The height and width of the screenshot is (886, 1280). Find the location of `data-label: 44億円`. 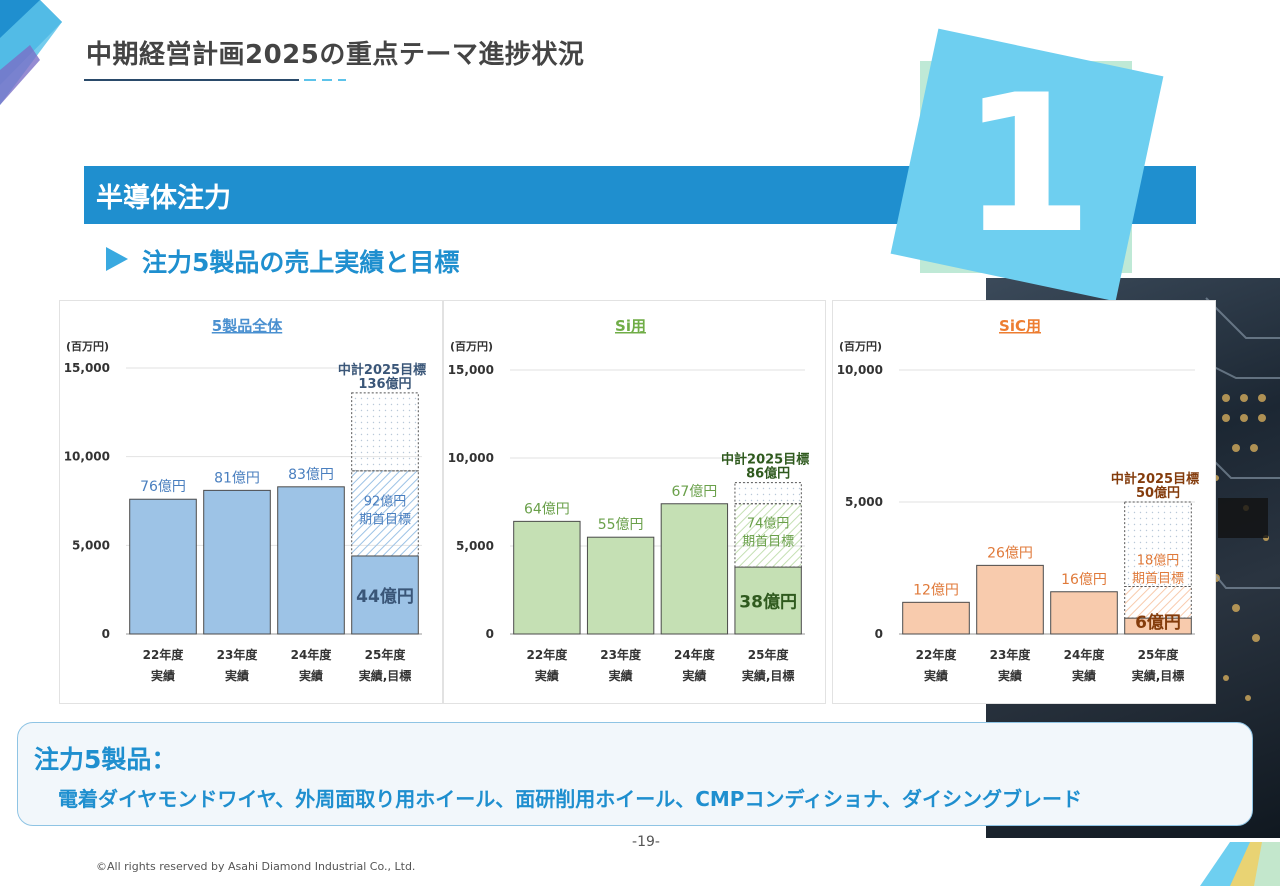

data-label: 44億円 is located at coordinates (385, 596).